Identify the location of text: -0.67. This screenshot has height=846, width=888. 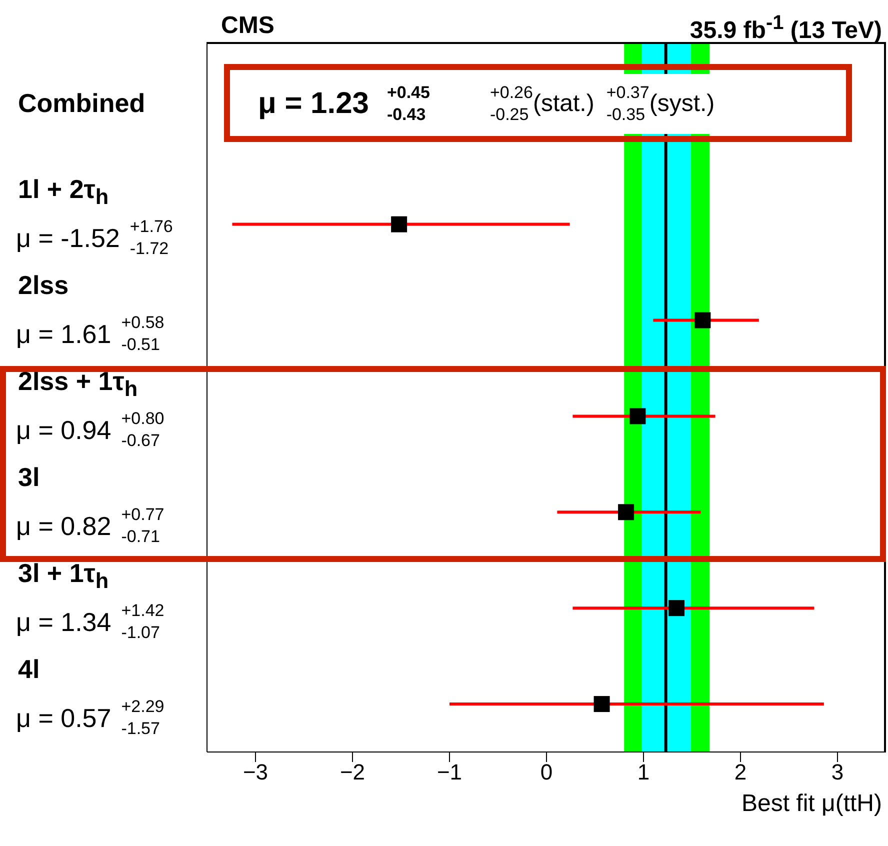
(140, 440).